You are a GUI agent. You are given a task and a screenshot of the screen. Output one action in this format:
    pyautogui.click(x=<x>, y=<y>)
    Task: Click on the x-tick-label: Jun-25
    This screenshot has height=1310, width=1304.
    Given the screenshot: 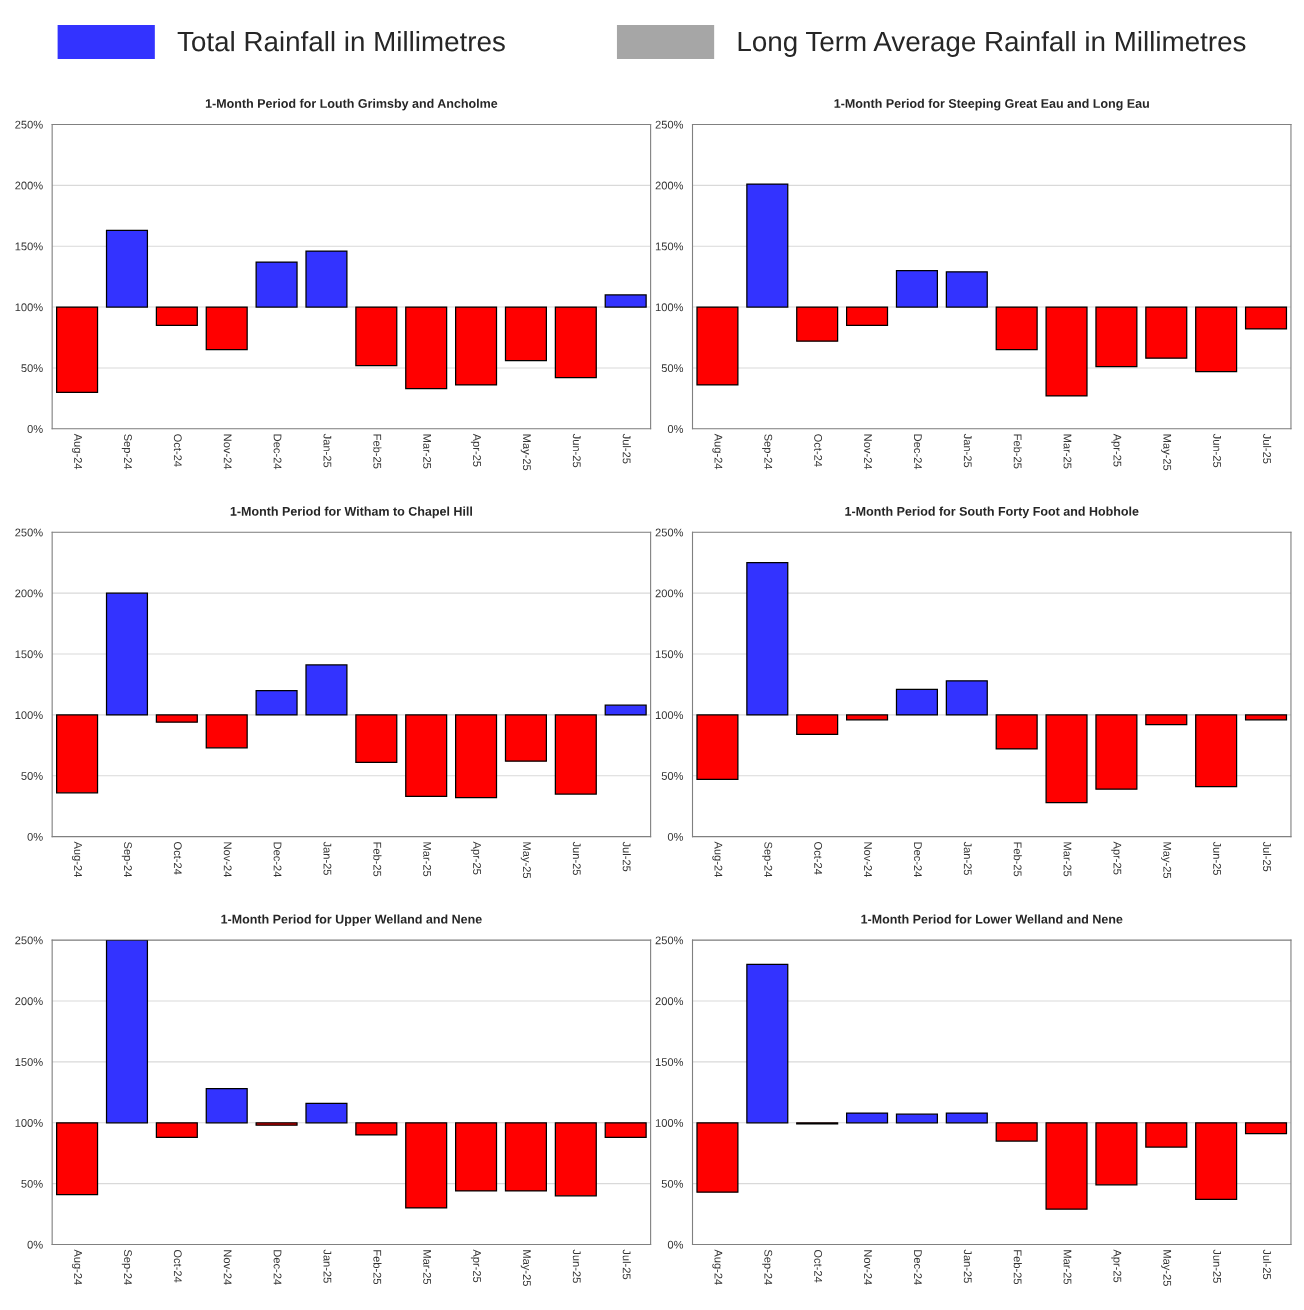 What is the action you would take?
    pyautogui.click(x=1217, y=1266)
    